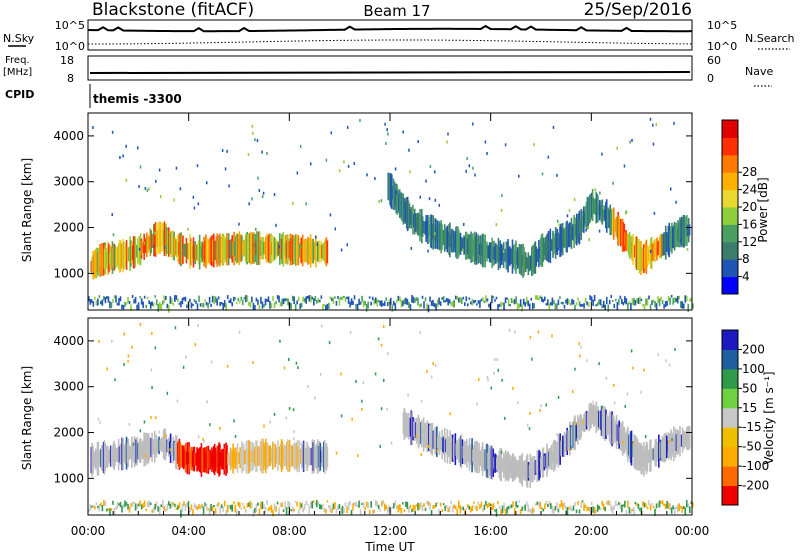  I want to click on nsearch-trace, so click(390, 42).